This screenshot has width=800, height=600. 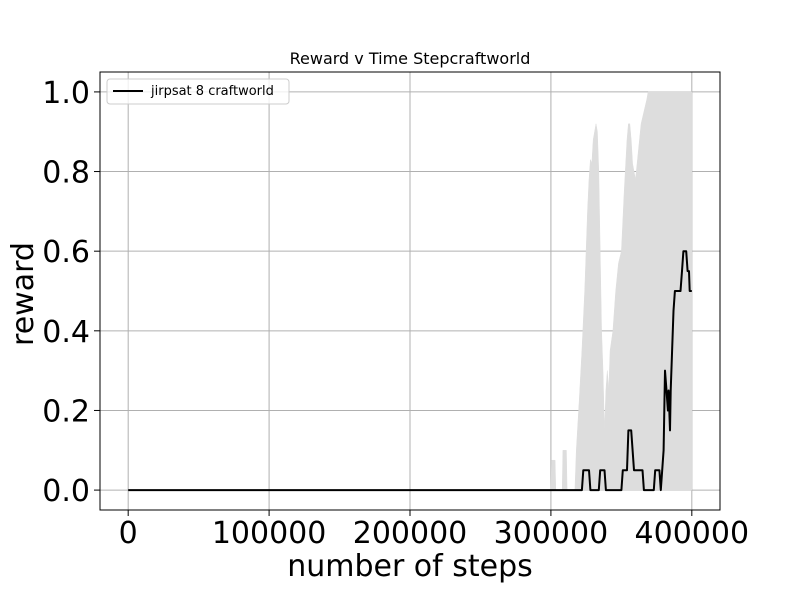 I want to click on legend-box, so click(x=198, y=91).